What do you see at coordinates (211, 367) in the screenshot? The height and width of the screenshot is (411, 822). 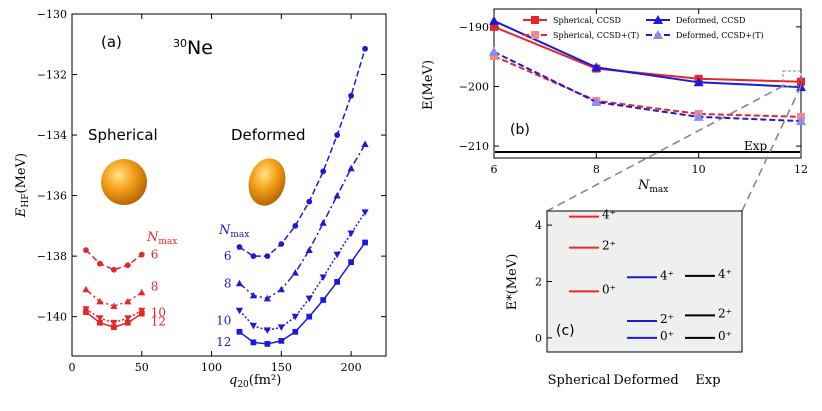 I see `x-tick-label-a: 100` at bounding box center [211, 367].